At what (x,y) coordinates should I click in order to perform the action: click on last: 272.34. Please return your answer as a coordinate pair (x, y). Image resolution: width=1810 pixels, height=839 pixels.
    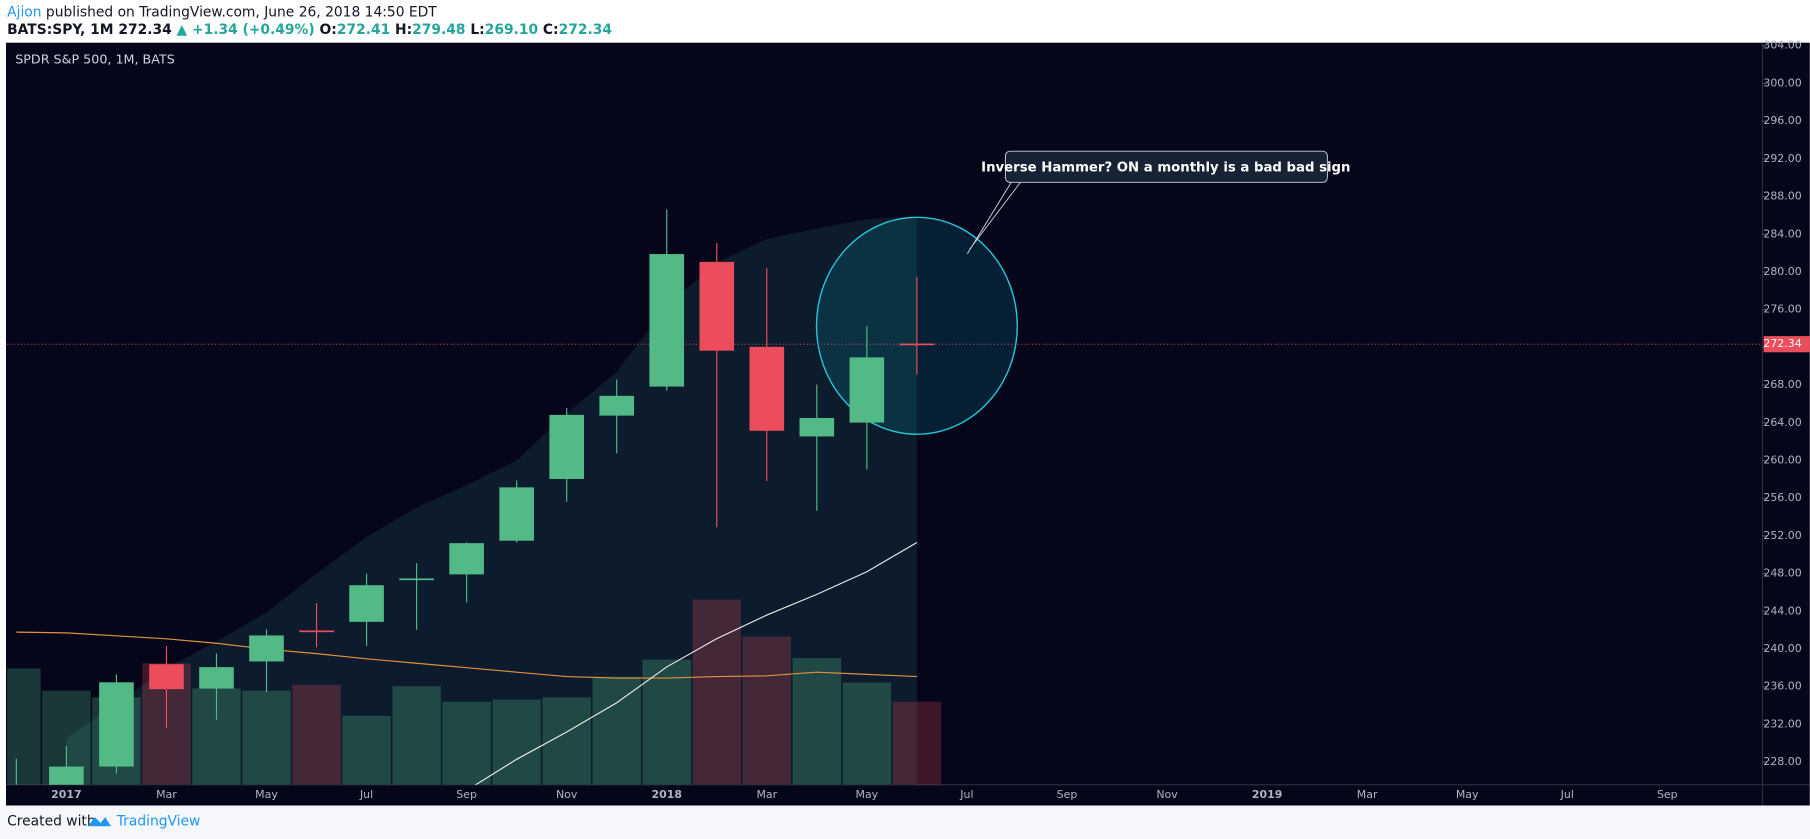
    Looking at the image, I should click on (144, 30).